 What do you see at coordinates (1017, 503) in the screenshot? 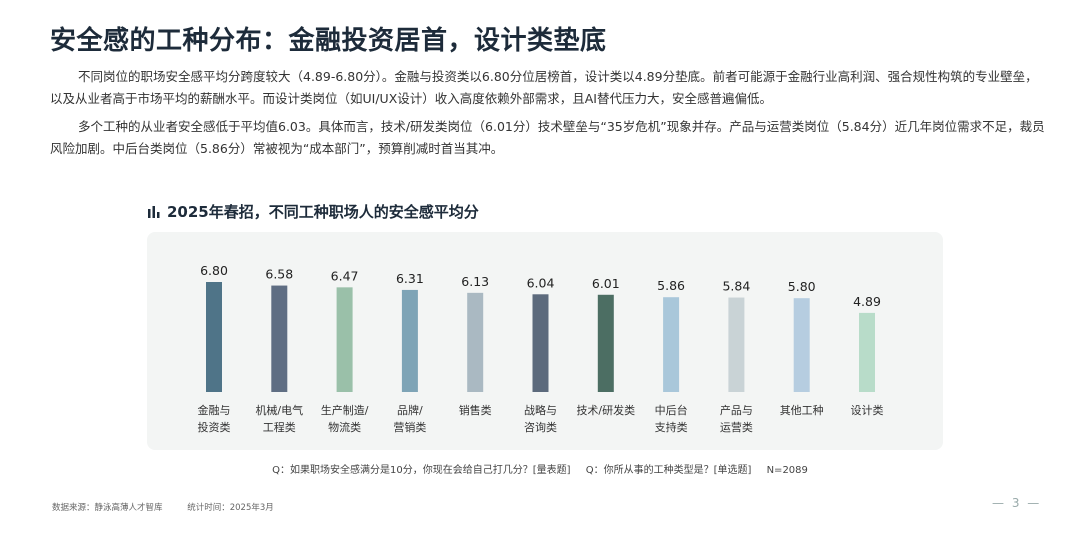
I see `page-number: — 3 —` at bounding box center [1017, 503].